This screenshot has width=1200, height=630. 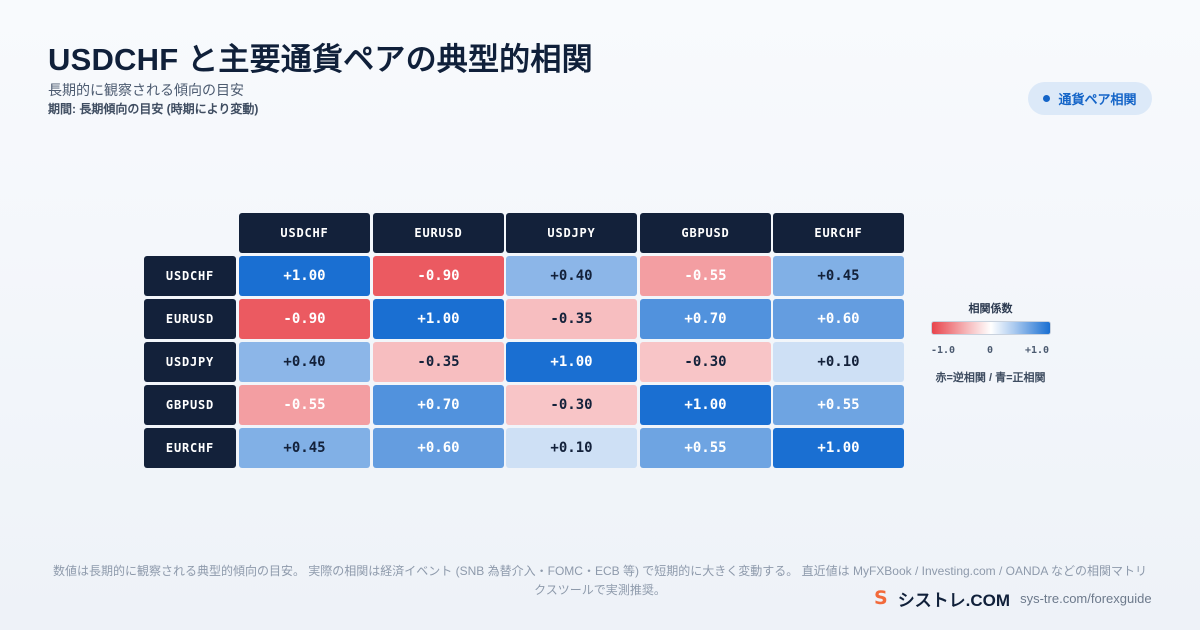 What do you see at coordinates (954, 600) in the screenshot?
I see `brand-name: シストレ.COM` at bounding box center [954, 600].